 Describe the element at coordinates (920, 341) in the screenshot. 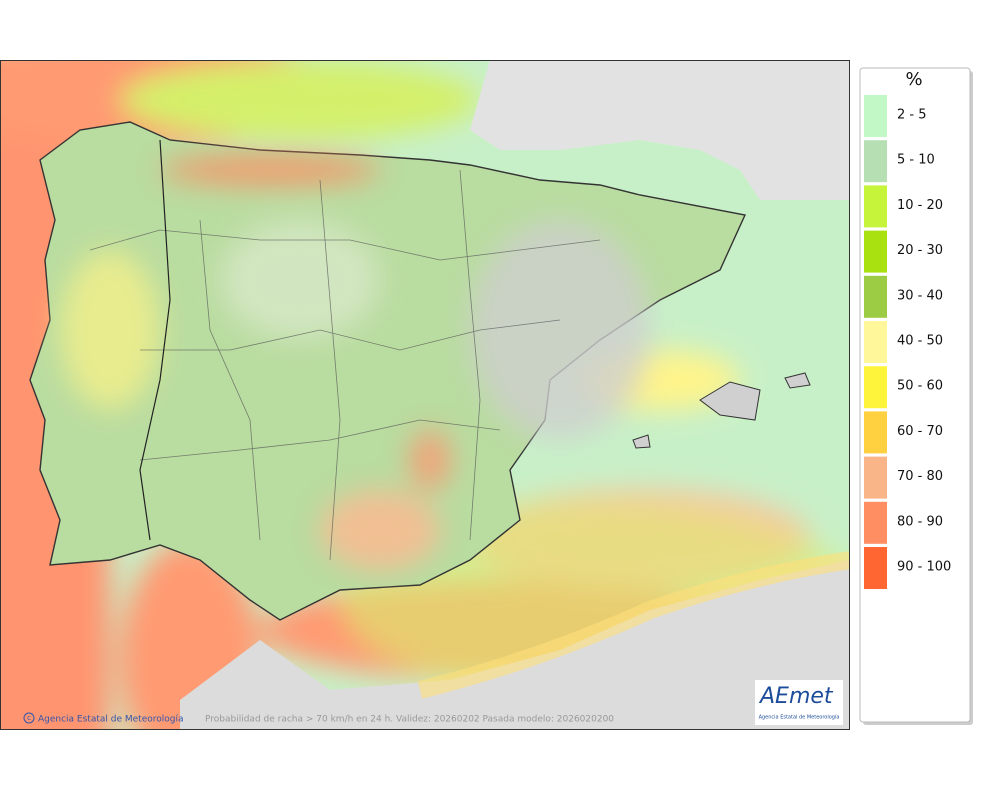

I see `legend-label: 40 - 50` at that location.